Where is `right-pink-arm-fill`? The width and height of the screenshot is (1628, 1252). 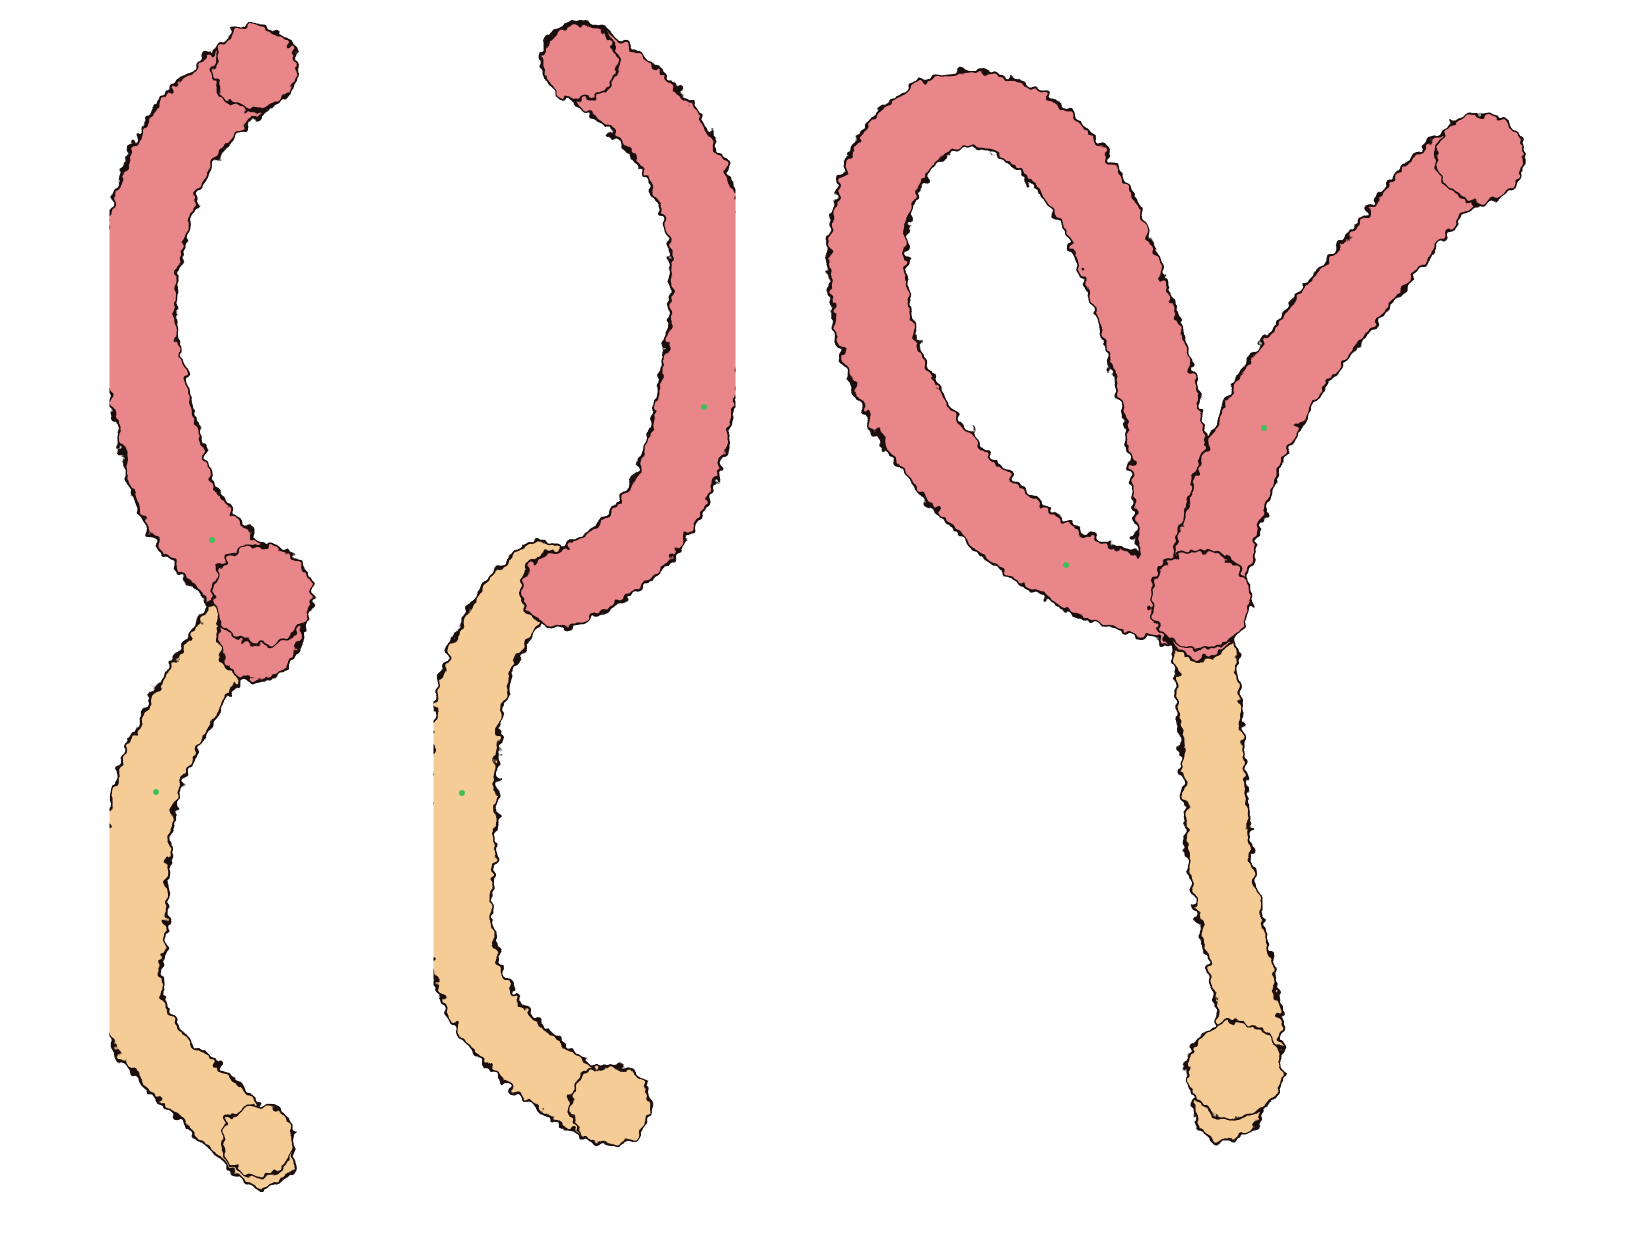 right-pink-arm-fill is located at coordinates (1335, 390).